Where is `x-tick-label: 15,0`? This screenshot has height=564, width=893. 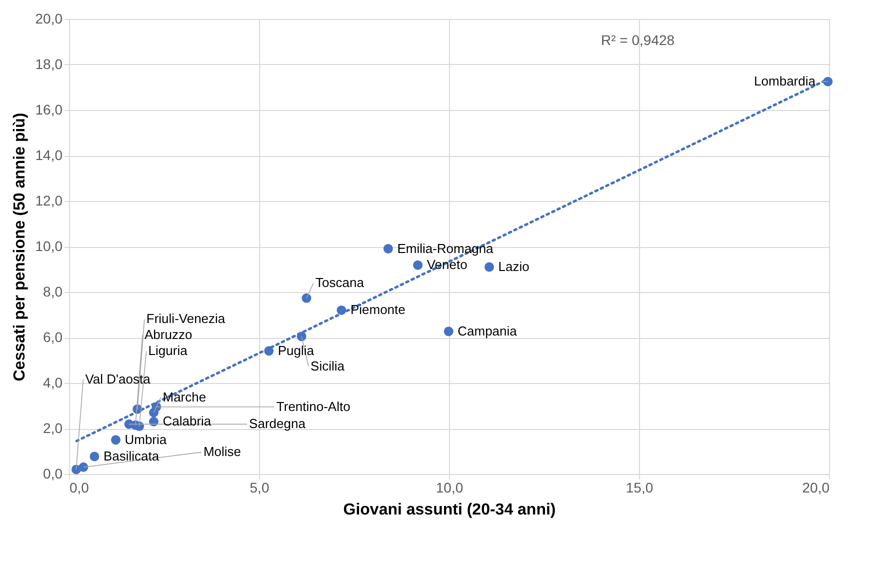 x-tick-label: 15,0 is located at coordinates (640, 488).